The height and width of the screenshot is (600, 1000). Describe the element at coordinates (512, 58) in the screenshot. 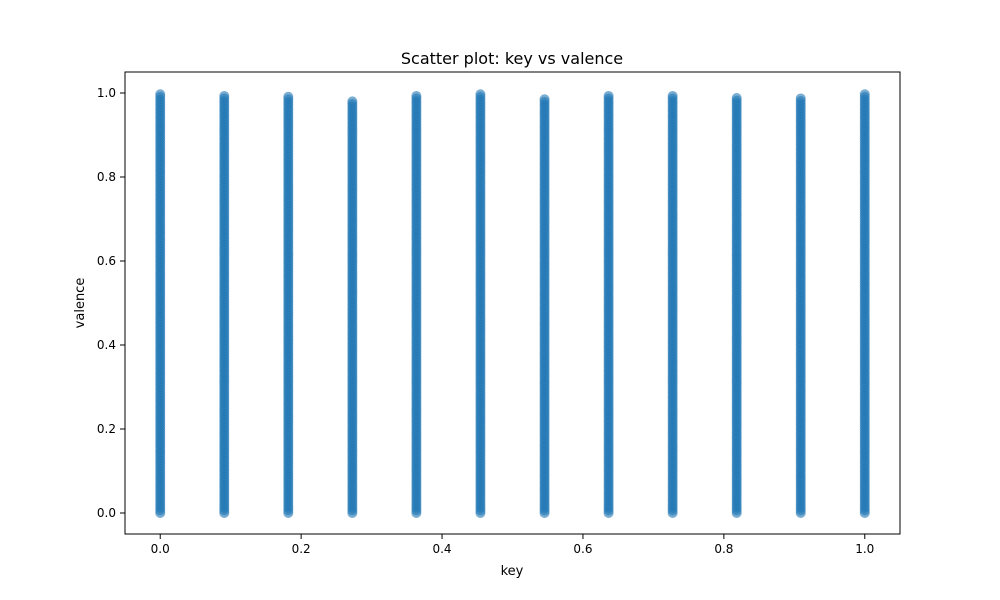

I see `chart-title: Scatter plot: key vs valence` at that location.